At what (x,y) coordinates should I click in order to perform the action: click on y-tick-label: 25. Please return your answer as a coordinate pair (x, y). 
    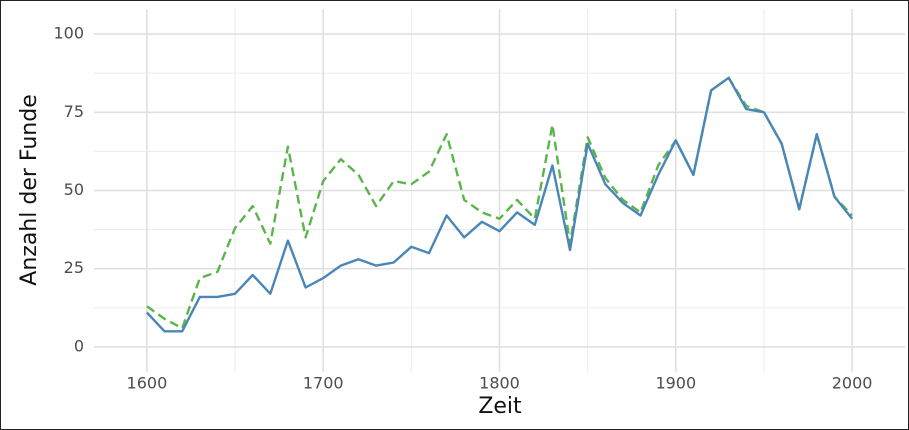
    Looking at the image, I should click on (74, 267).